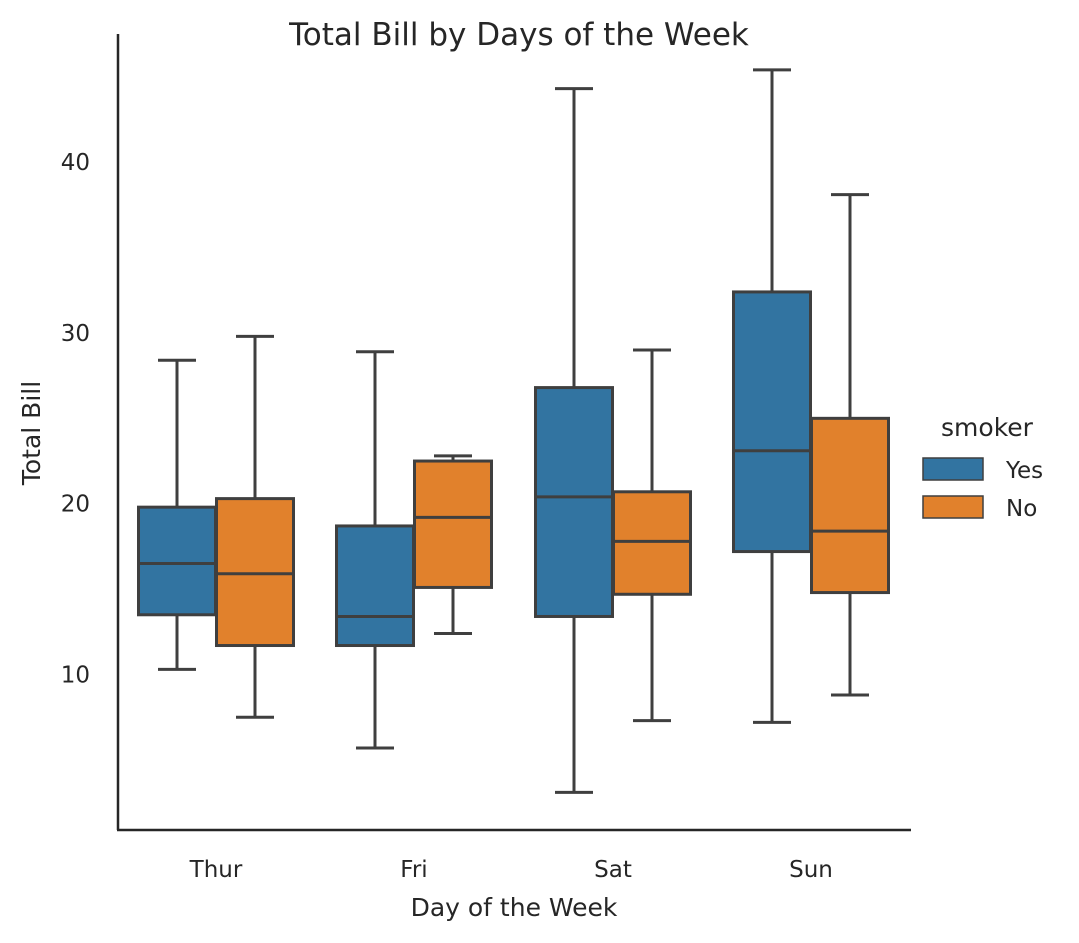 This screenshot has width=1079, height=943. I want to click on box-sat-no, so click(652, 535).